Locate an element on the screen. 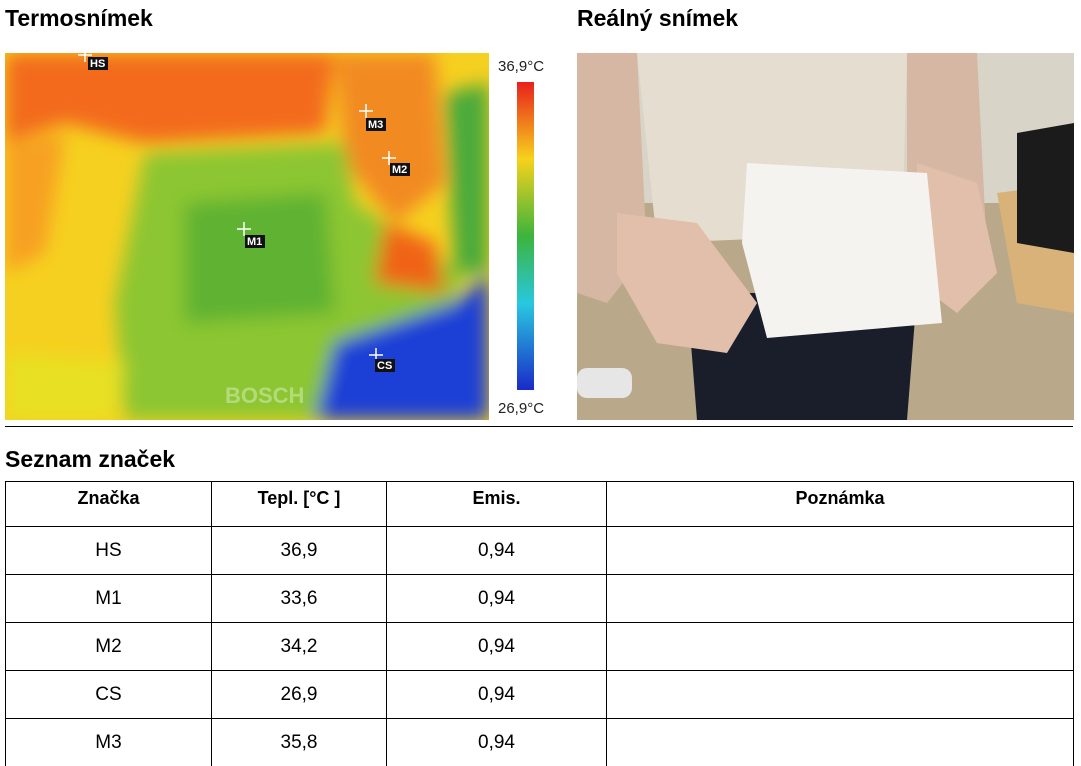 This screenshot has width=1081, height=766. marker: HS is located at coordinates (93, 61).